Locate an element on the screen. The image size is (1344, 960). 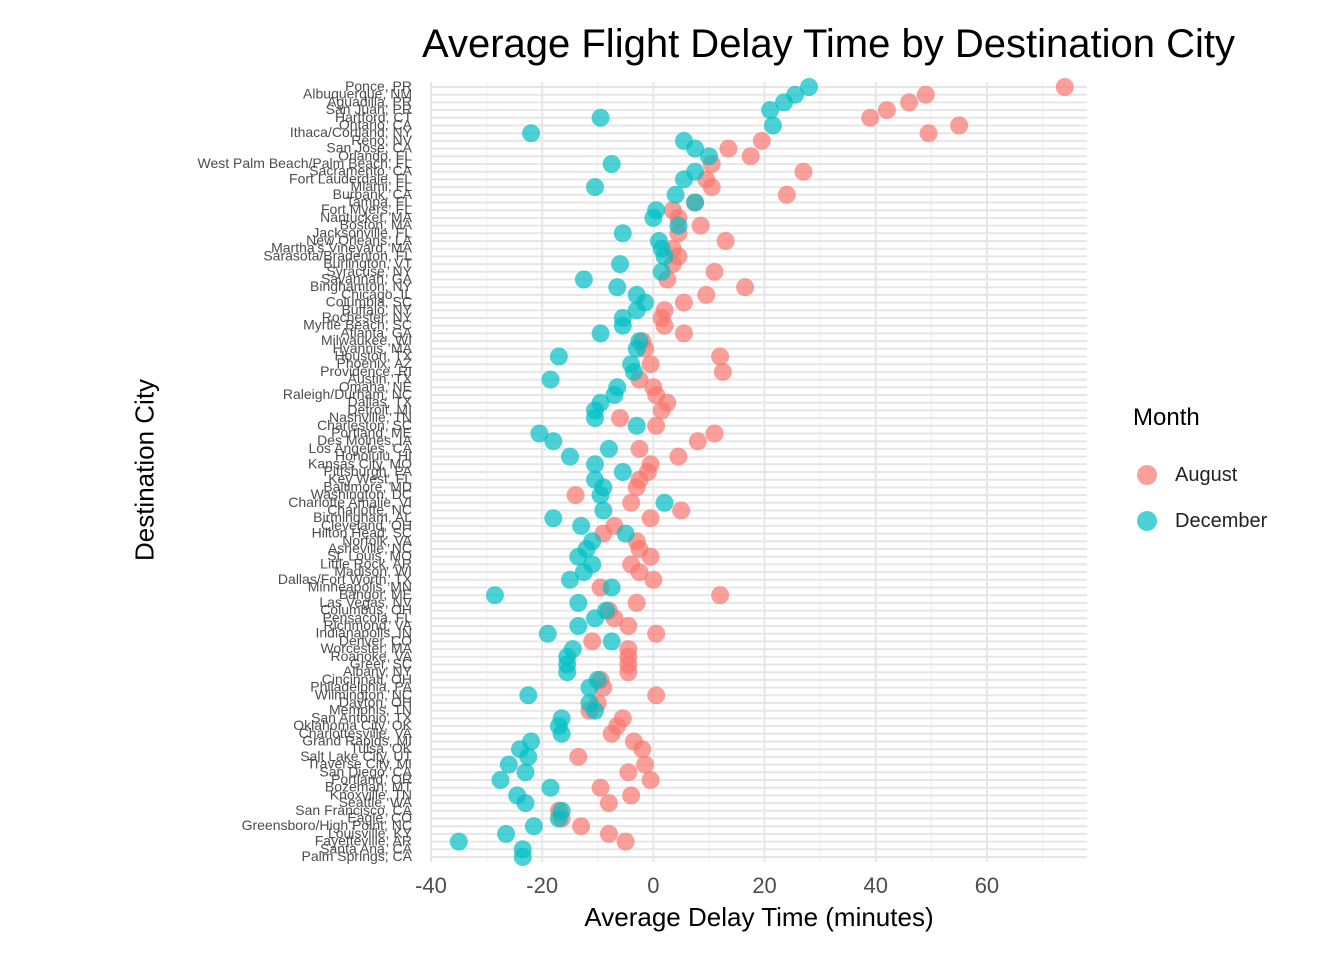
y-tick-label: Myrtle Beach, SC is located at coordinates (357, 325).